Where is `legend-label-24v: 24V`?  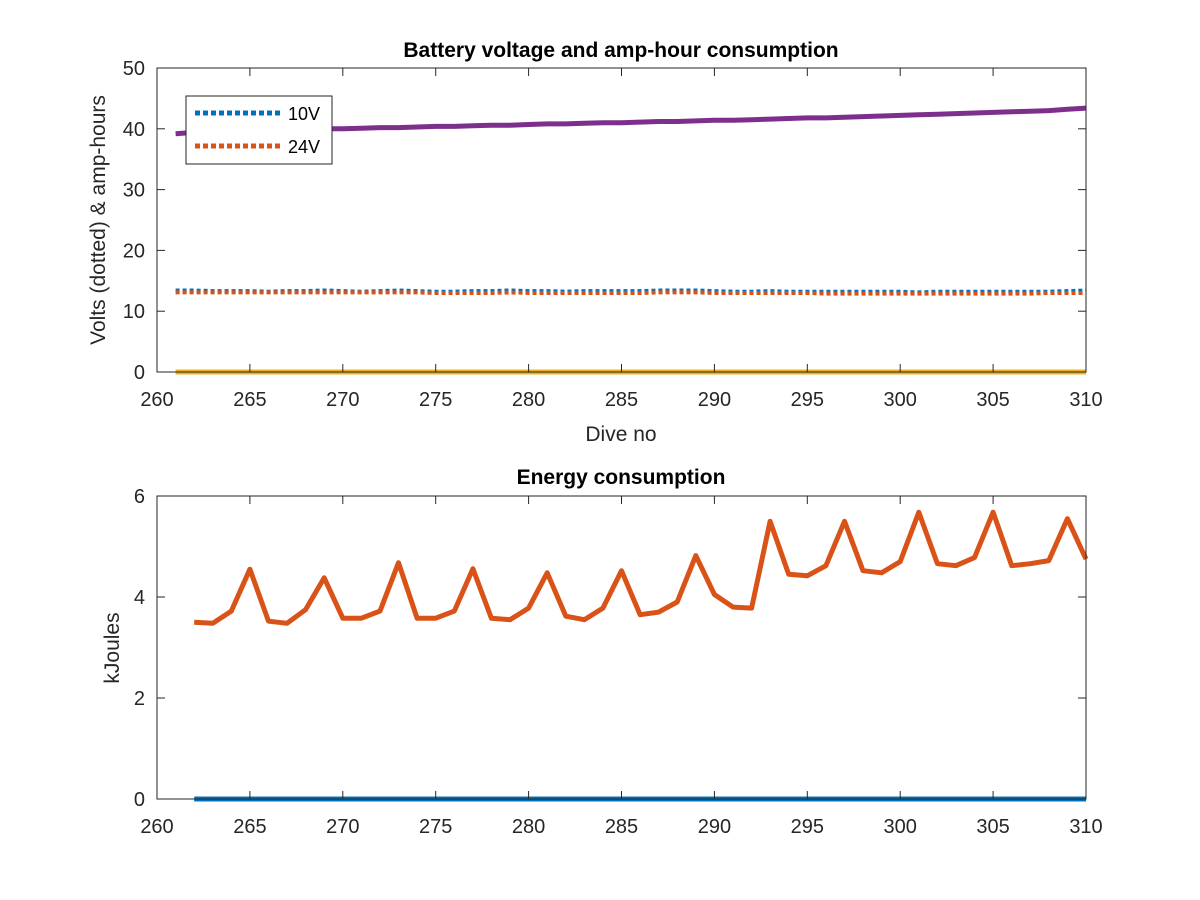
legend-label-24v: 24V is located at coordinates (304, 147).